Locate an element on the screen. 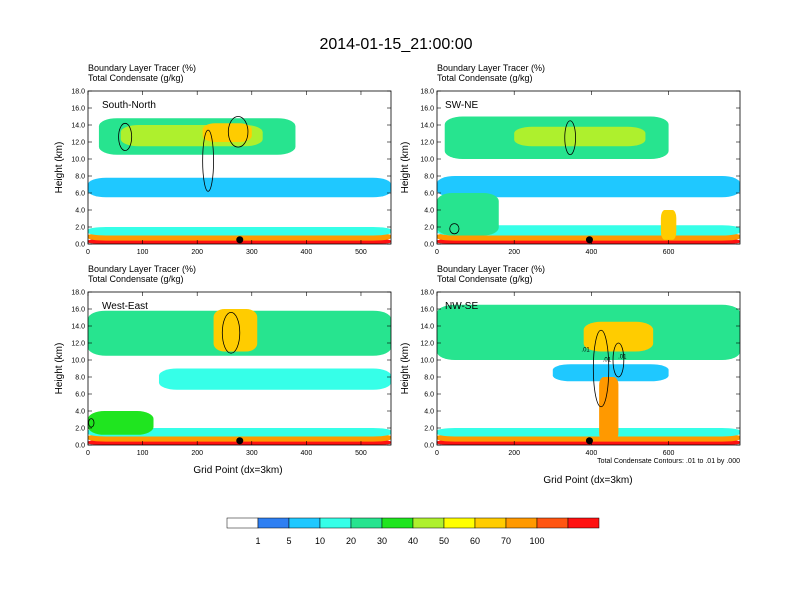  colorbar: 1 5 10 20 30 40 50 60 70 100 is located at coordinates (413, 531).